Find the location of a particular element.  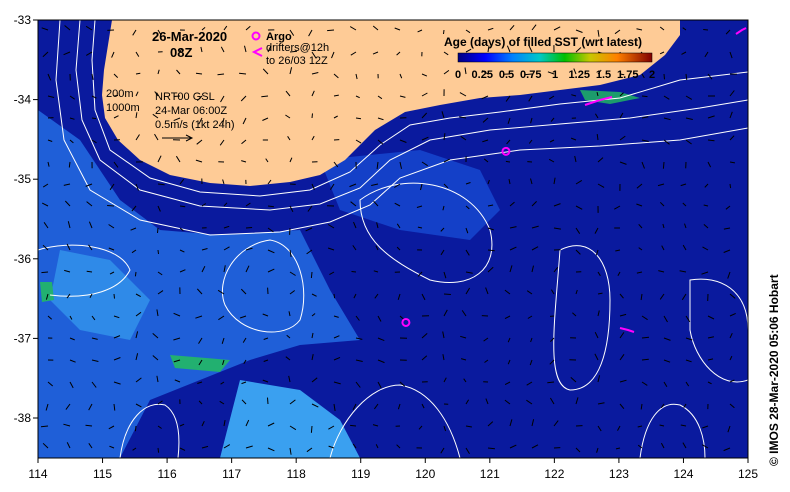

date-label: 26-Mar-2020 is located at coordinates (189, 36).